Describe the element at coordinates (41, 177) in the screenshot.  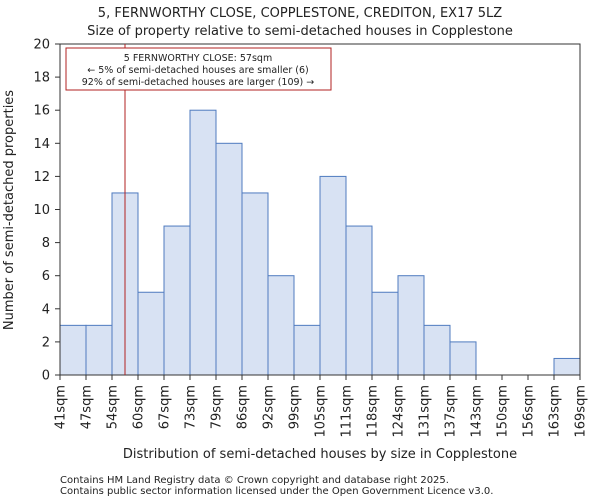
I see `y-tick-label: 12` at that location.